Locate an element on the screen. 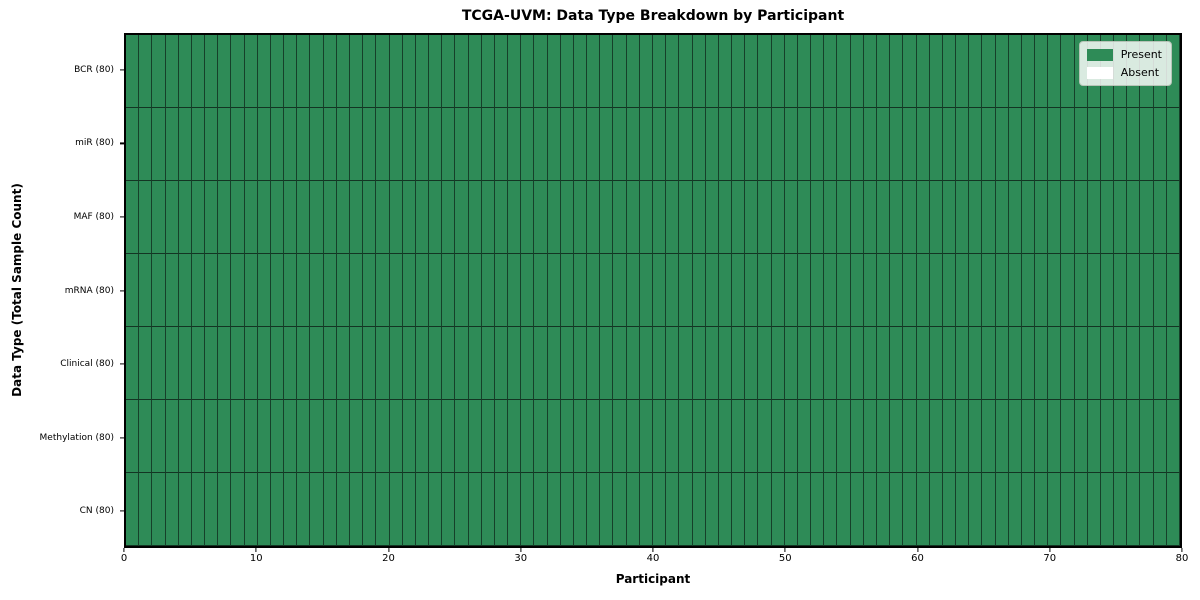 The image size is (1200, 600). y-tick-label: BCR (80) is located at coordinates (94, 69).